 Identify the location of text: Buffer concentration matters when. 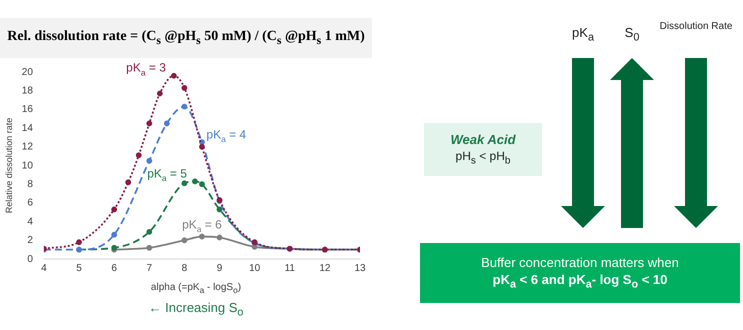
(580, 262).